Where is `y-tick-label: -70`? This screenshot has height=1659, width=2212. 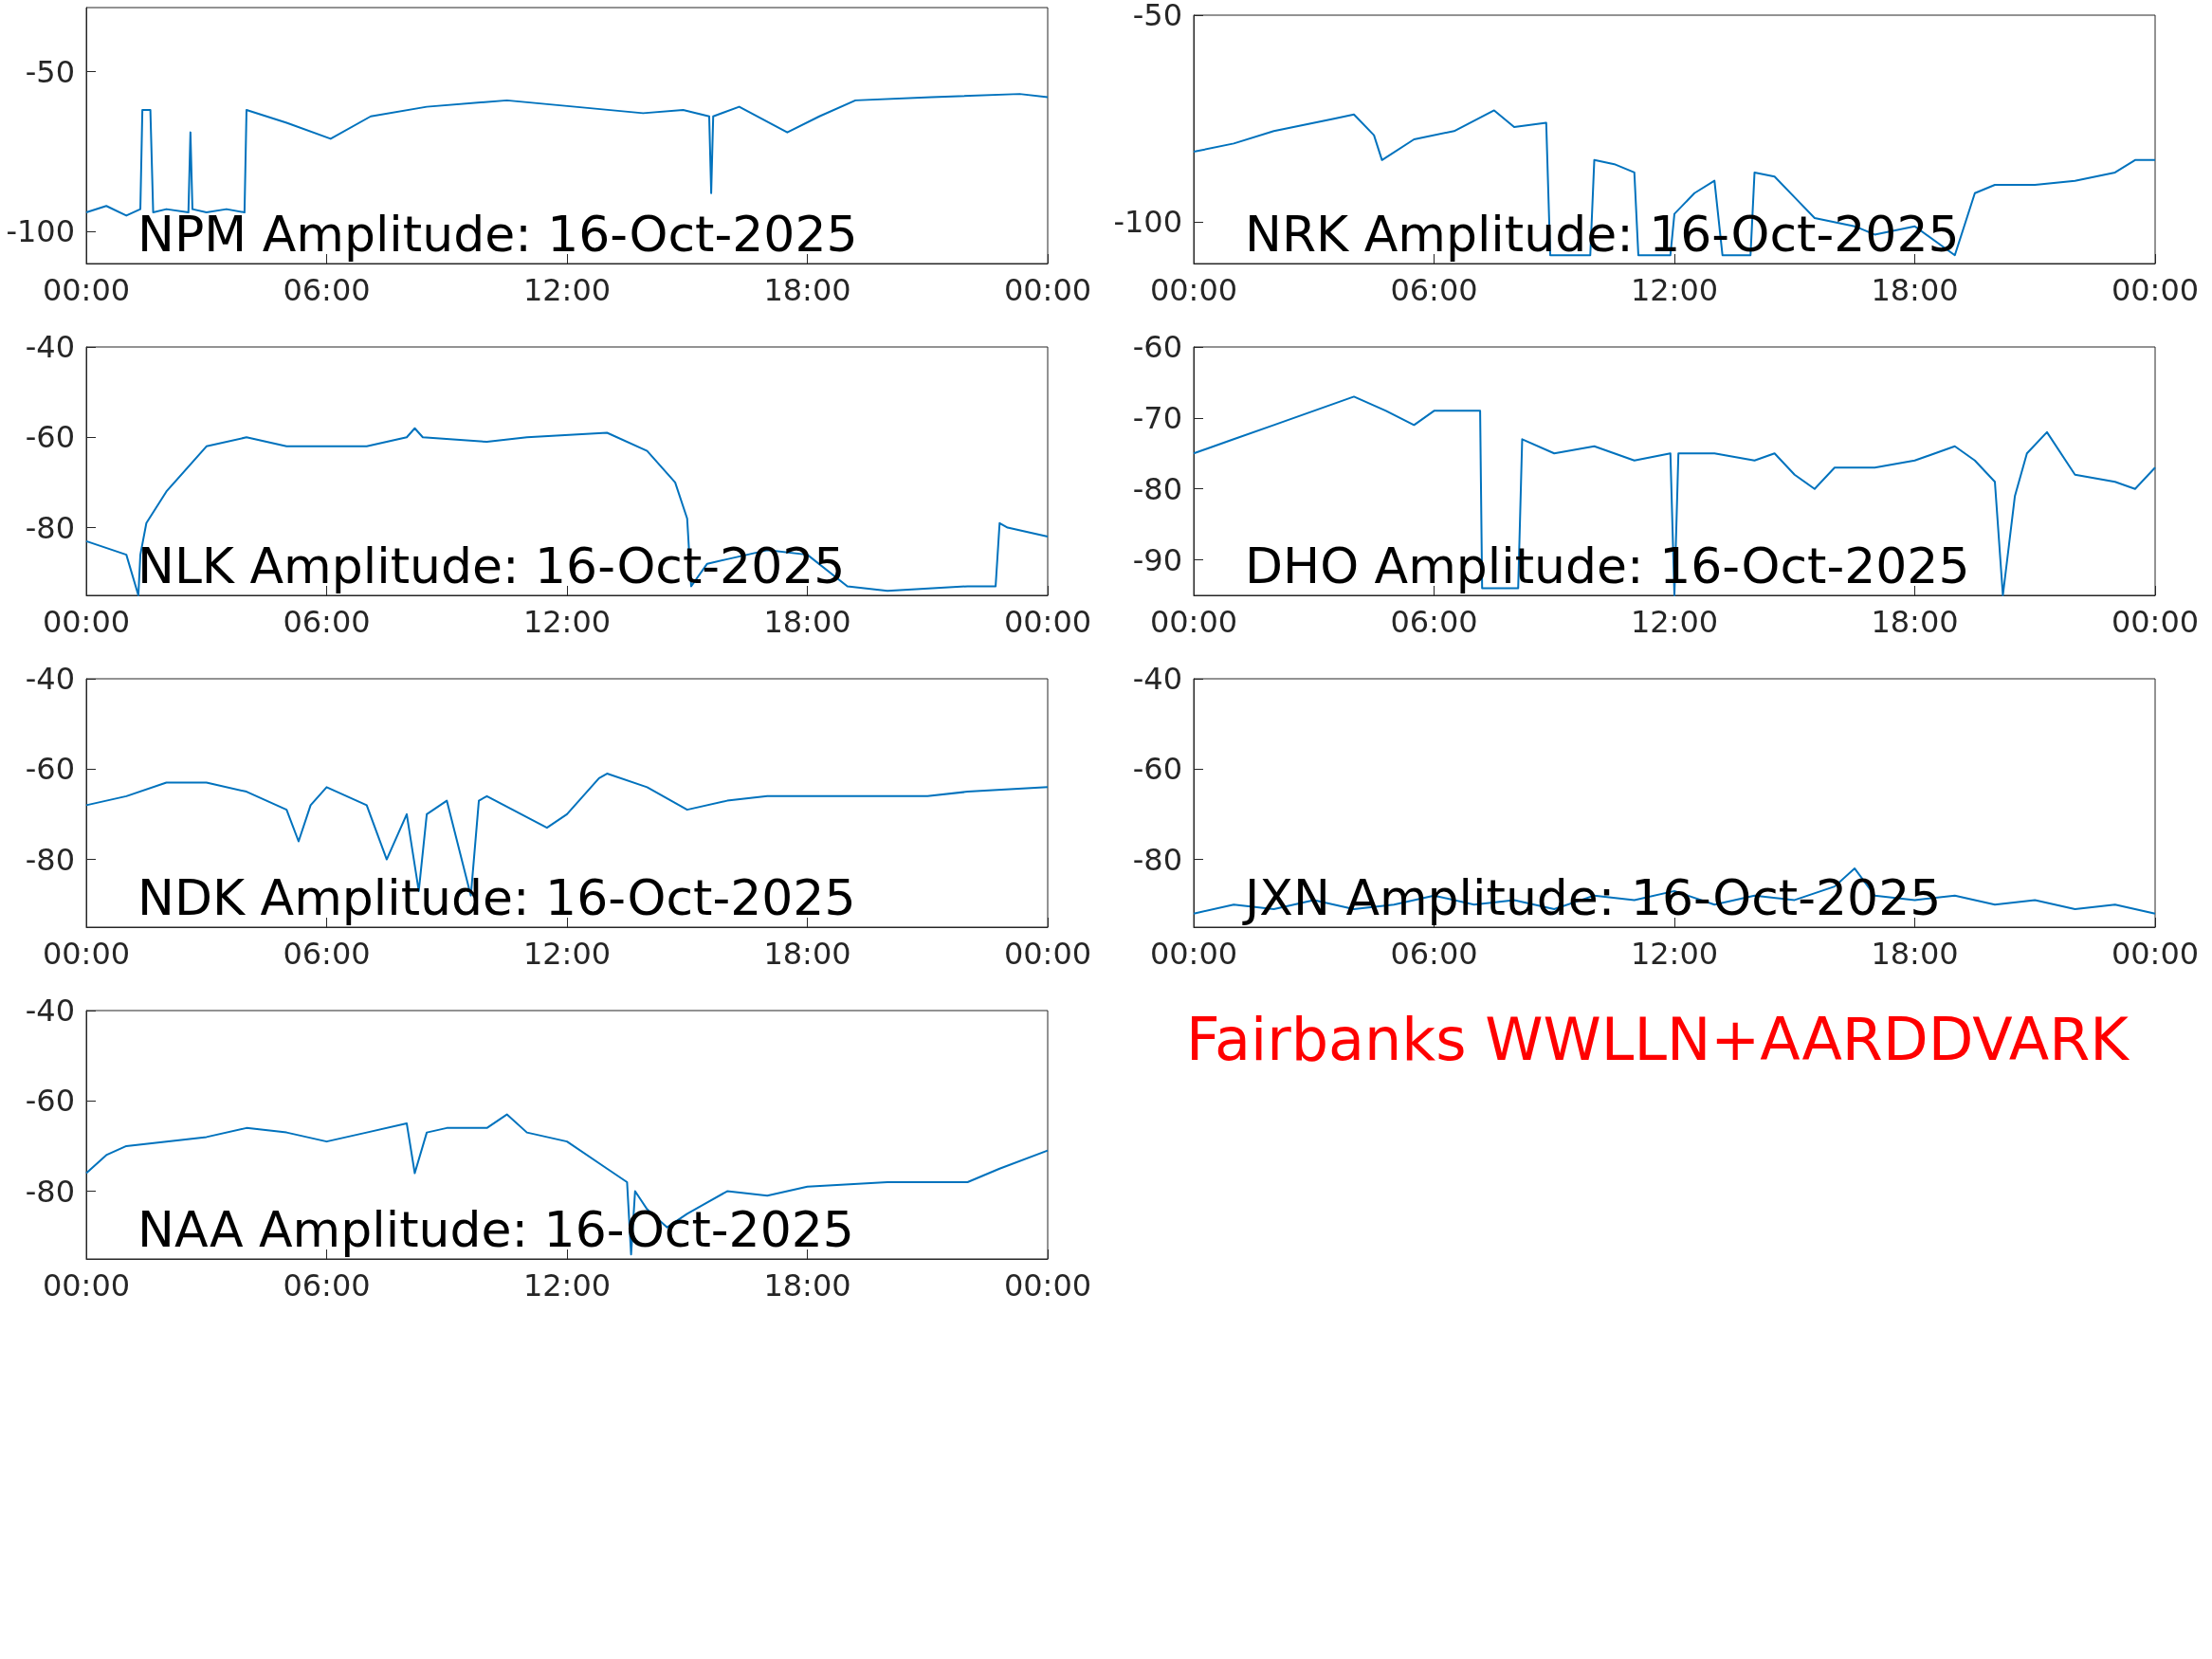
y-tick-label: -70 is located at coordinates (1157, 417).